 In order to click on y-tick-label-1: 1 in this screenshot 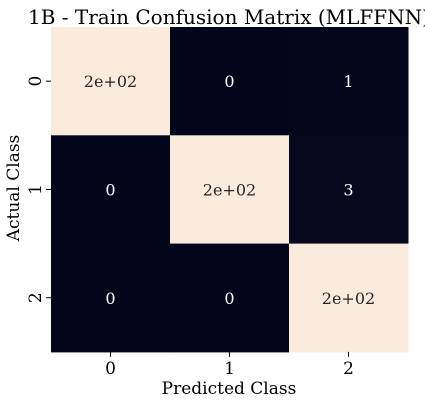, I will do `click(36, 189)`.